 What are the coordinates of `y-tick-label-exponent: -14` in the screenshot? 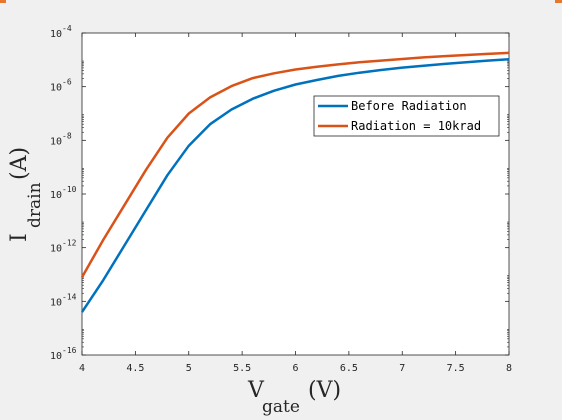 It's located at (69, 296).